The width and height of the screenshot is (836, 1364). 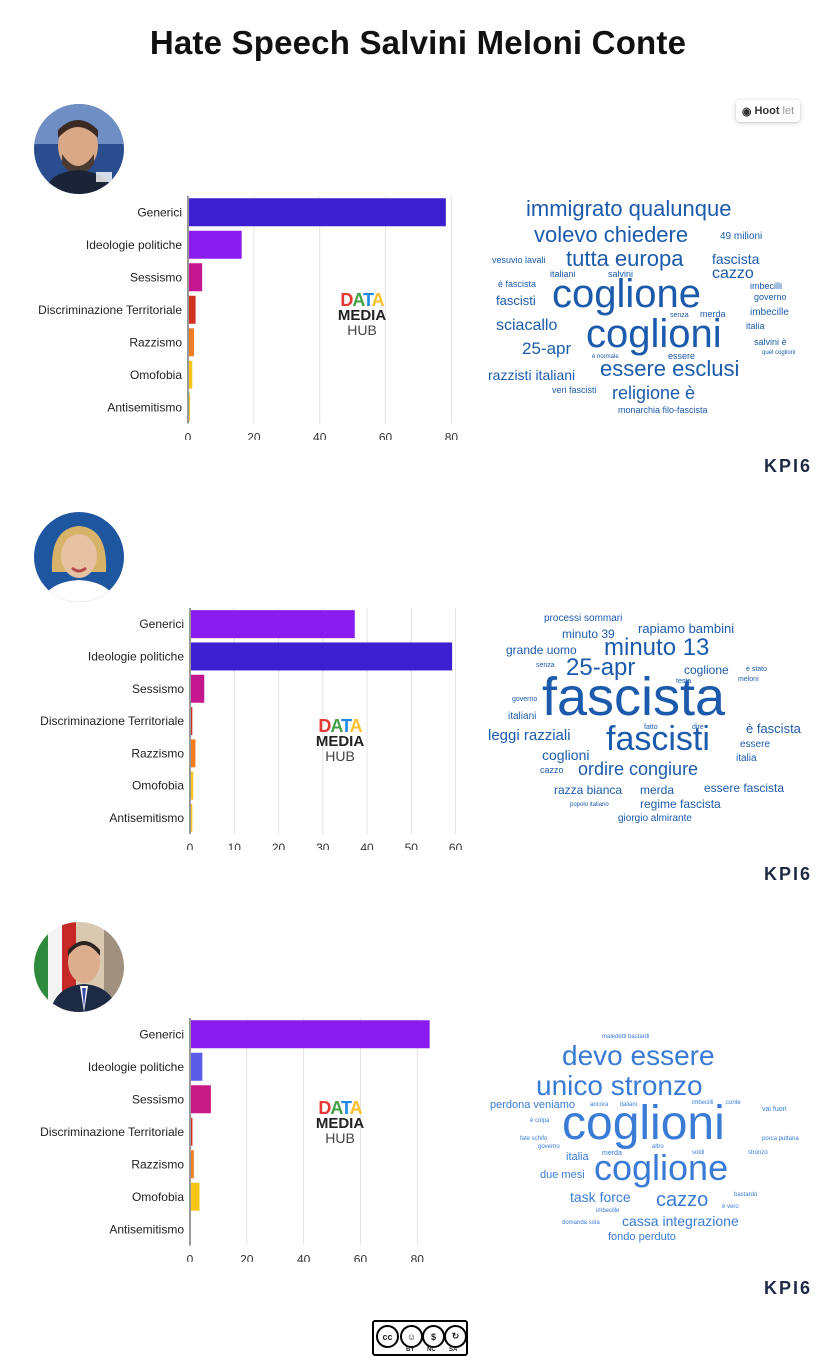 I want to click on x-tick-label: 80, so click(x=418, y=1258).